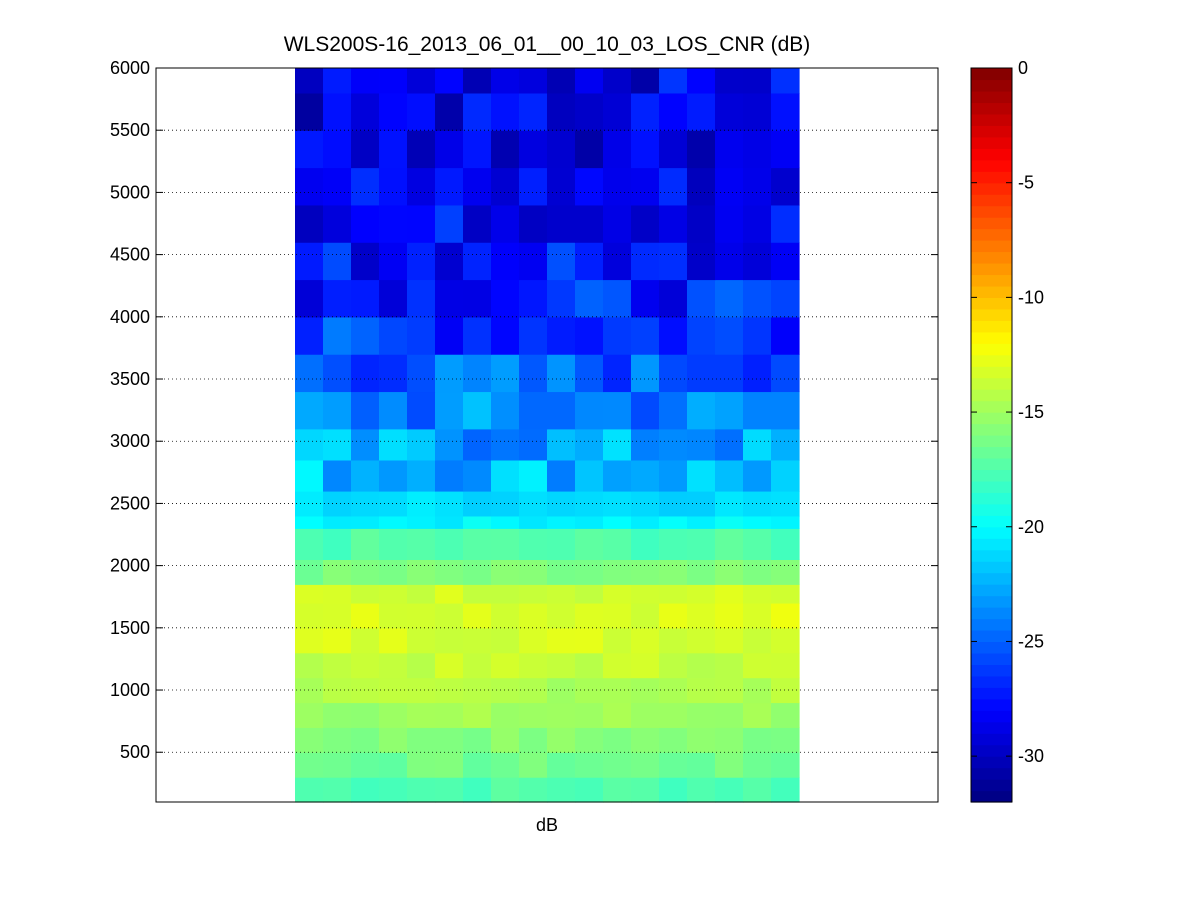 This screenshot has width=1201, height=901. What do you see at coordinates (991, 435) in the screenshot?
I see `colorbar-gradient` at bounding box center [991, 435].